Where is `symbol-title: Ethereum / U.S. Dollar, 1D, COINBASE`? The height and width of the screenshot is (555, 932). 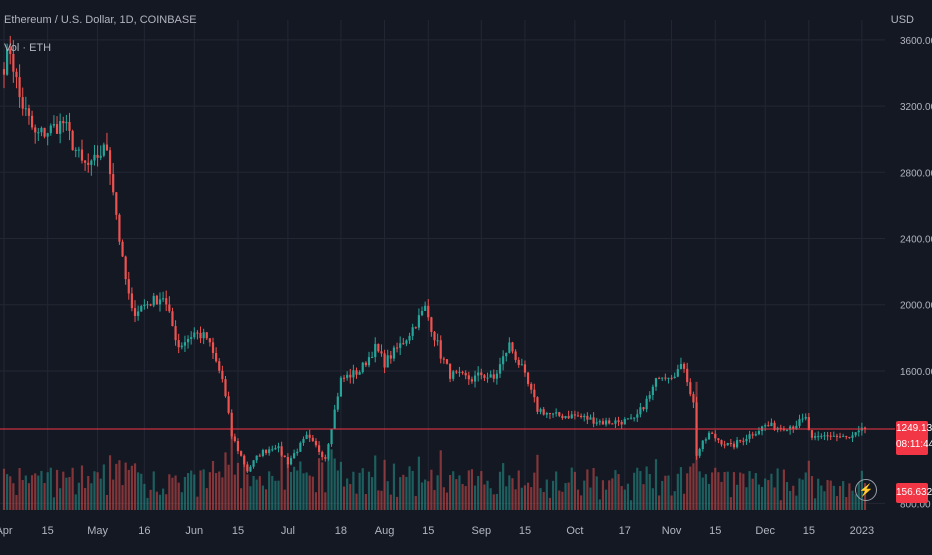 symbol-title: Ethereum / U.S. Dollar, 1D, COINBASE is located at coordinates (100, 20).